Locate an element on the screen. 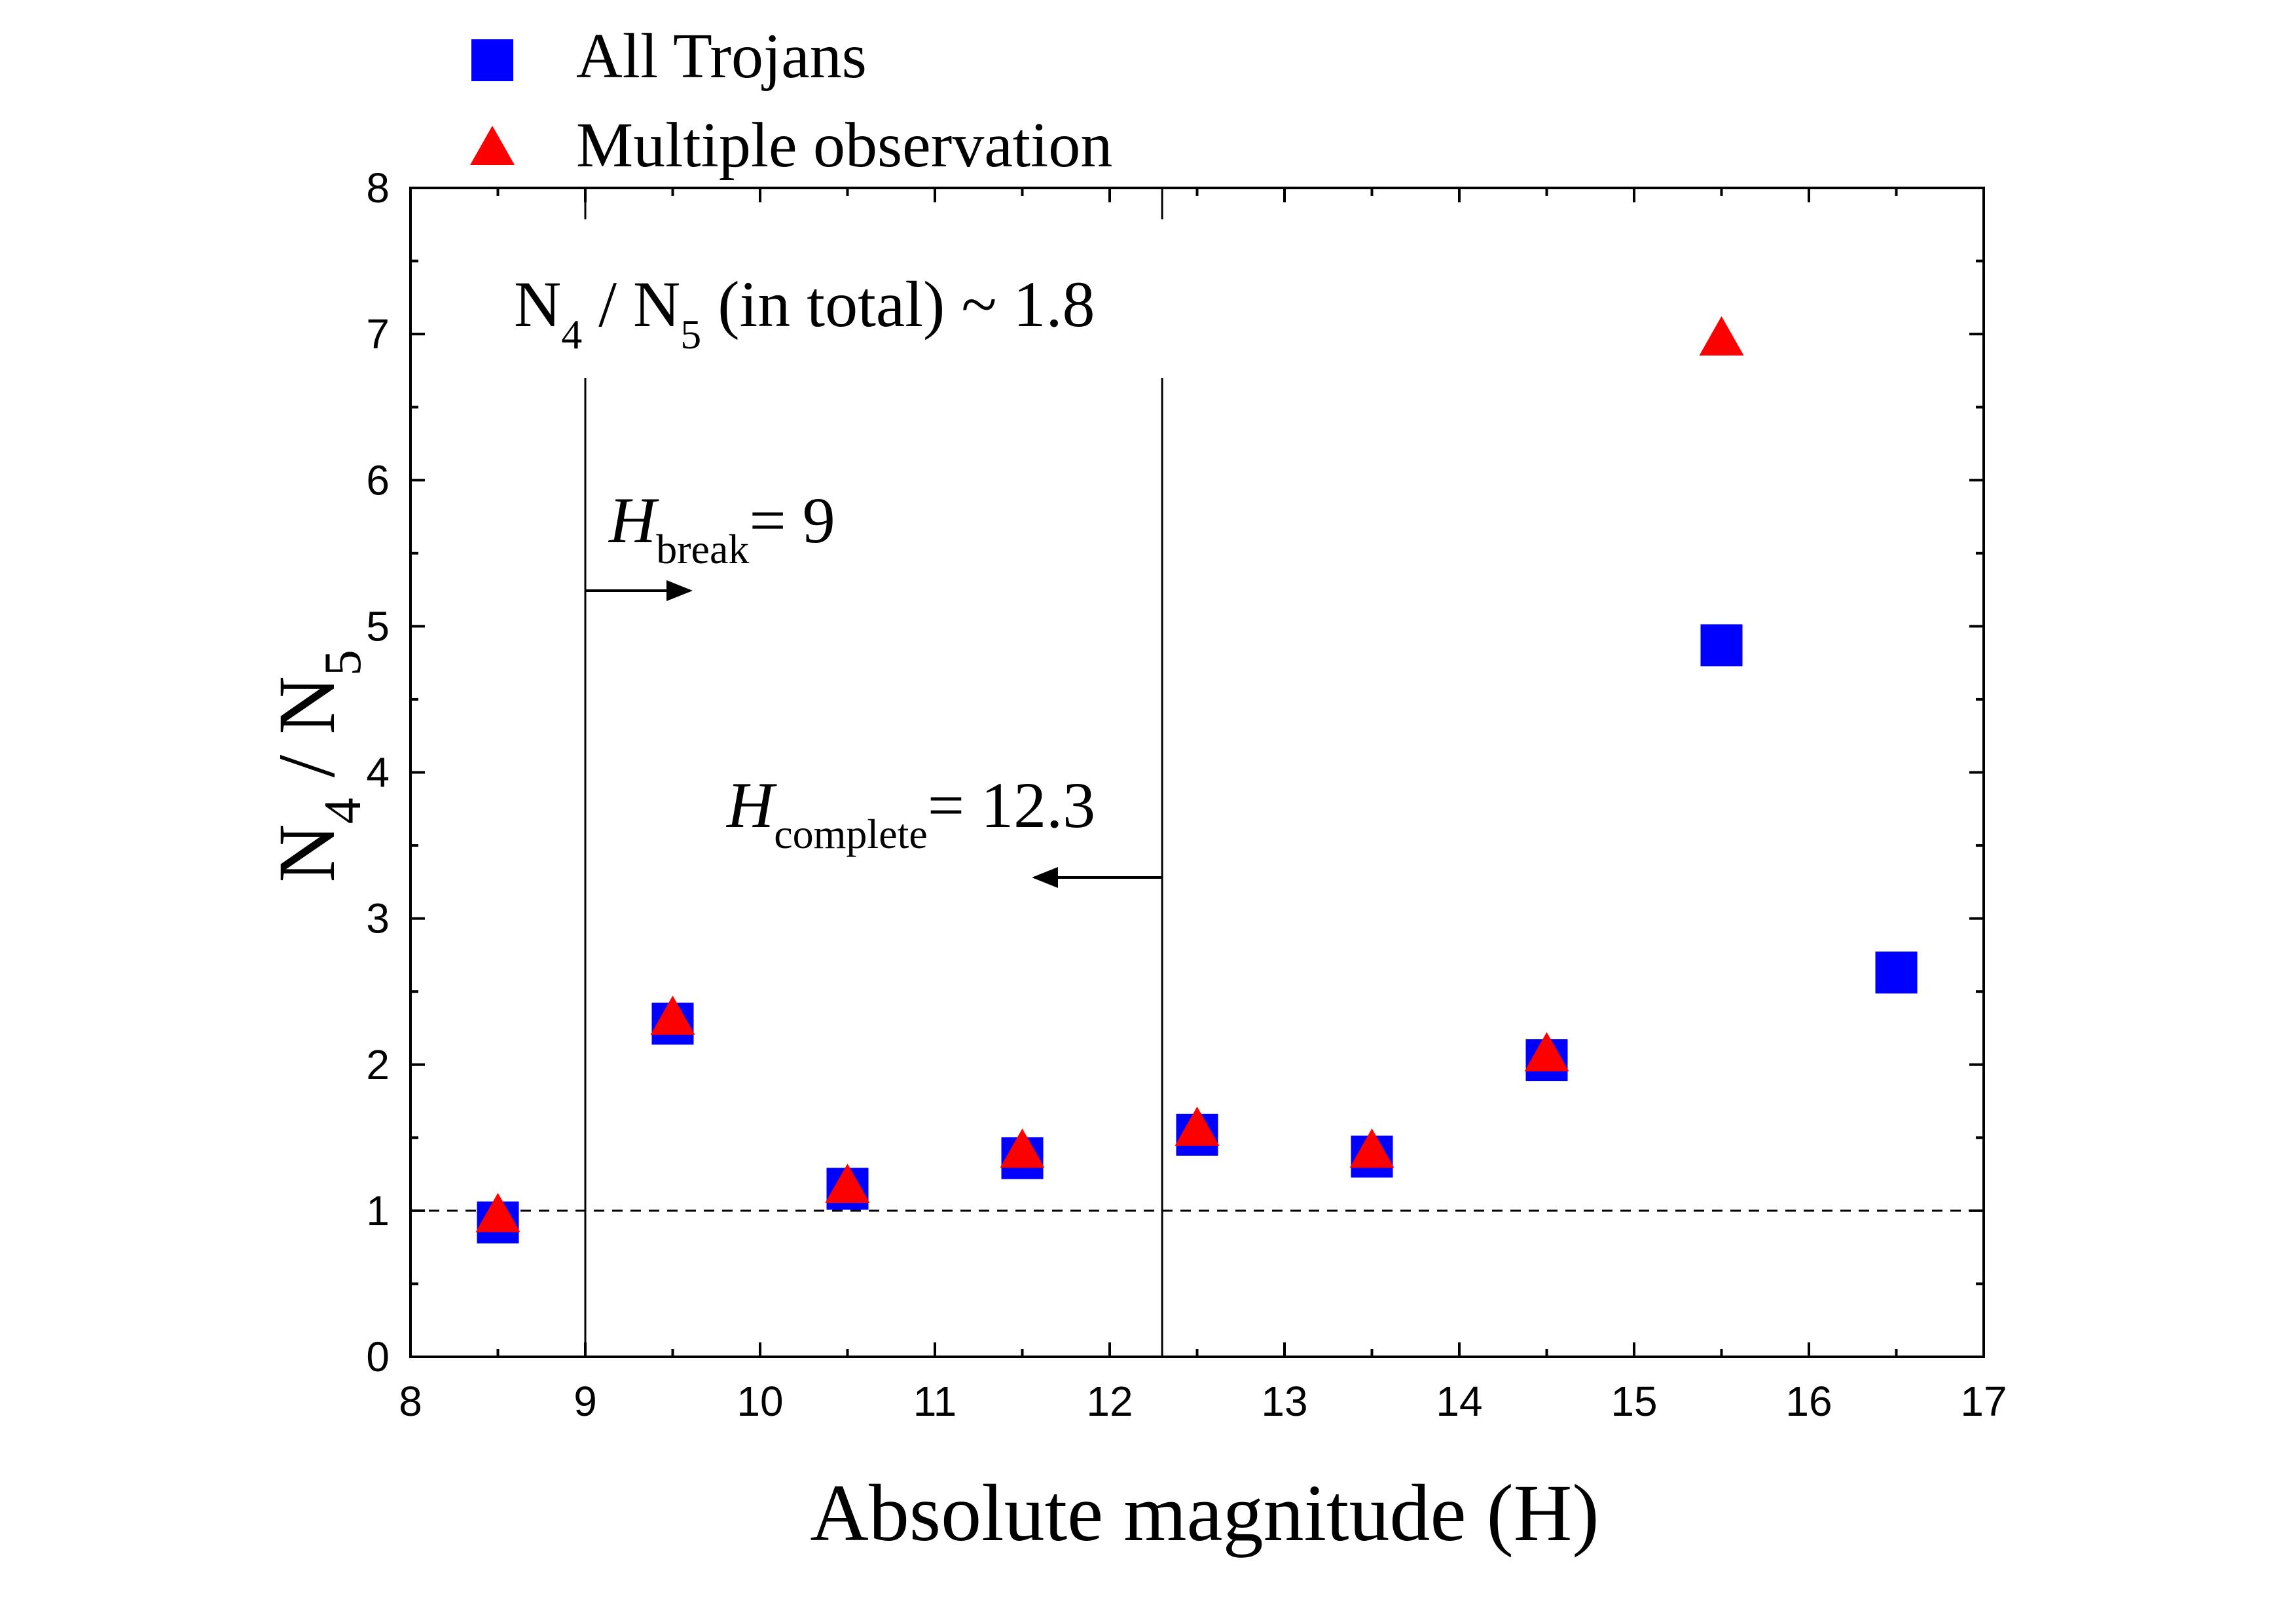  legend-label-all-trojans: All Trojans is located at coordinates (721, 56).